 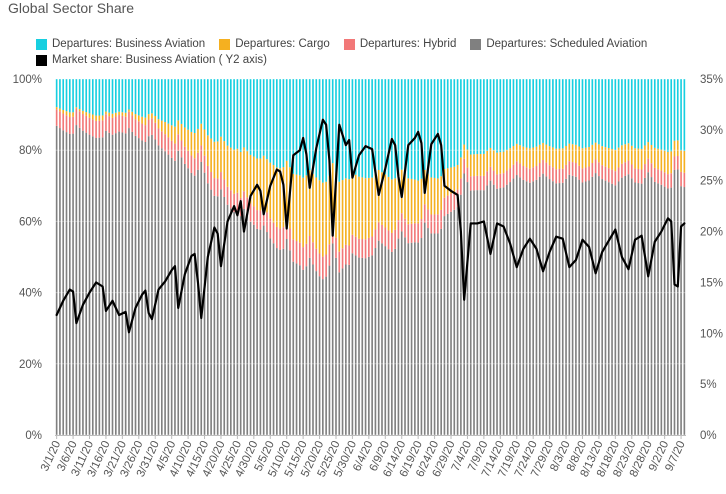 What do you see at coordinates (349, 44) in the screenshot?
I see `legend-swatch-hybrid` at bounding box center [349, 44].